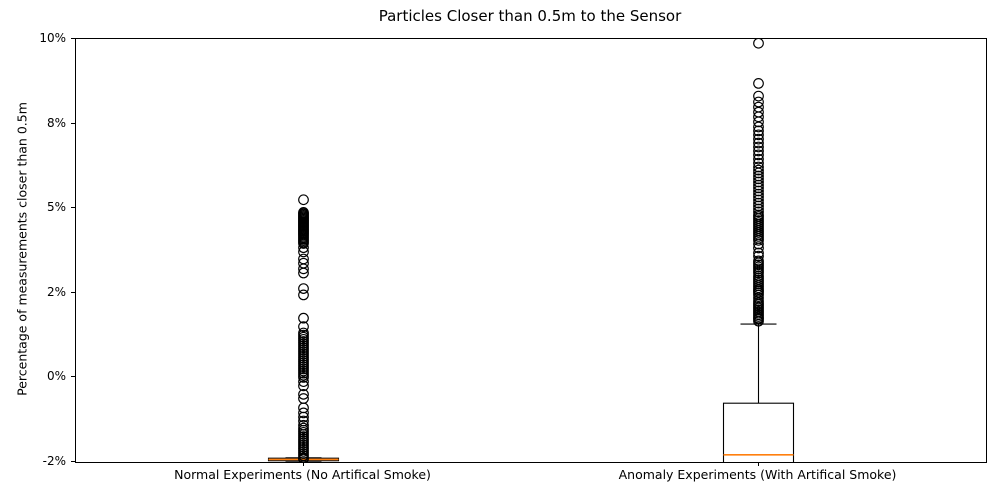 This screenshot has height=500, width=1000. Describe the element at coordinates (758, 432) in the screenshot. I see `box` at that location.